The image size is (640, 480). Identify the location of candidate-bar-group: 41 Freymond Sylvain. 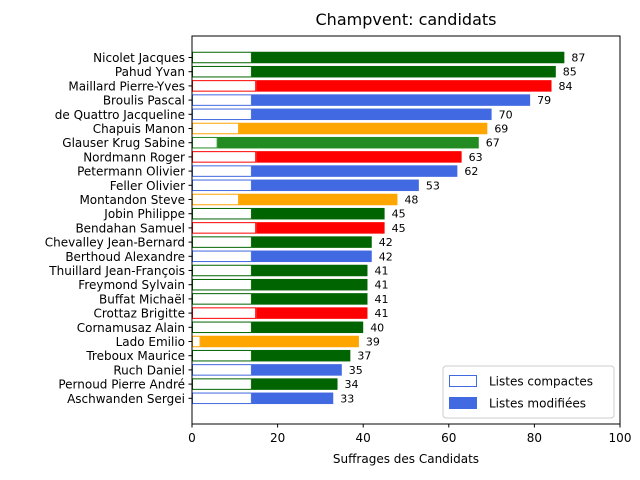
(233, 285).